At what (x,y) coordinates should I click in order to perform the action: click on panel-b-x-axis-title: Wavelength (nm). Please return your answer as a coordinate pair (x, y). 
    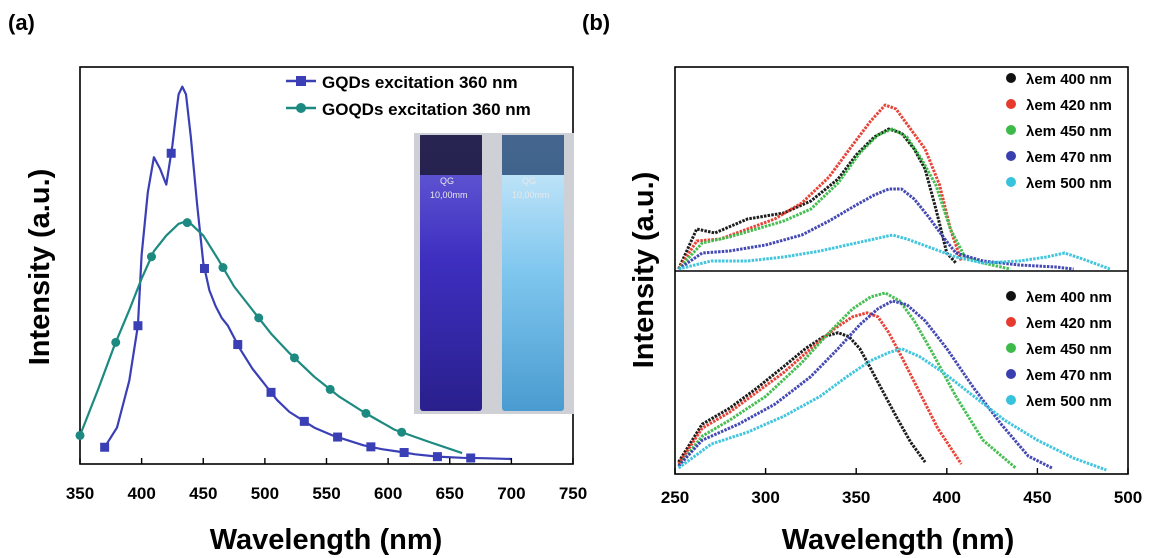
    Looking at the image, I should click on (898, 540).